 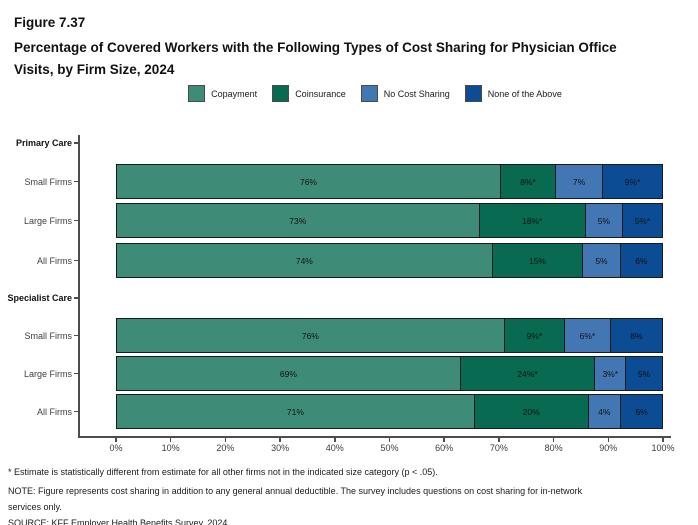 I want to click on bar-segment-no-cost-sharing: 6%*, so click(x=588, y=335).